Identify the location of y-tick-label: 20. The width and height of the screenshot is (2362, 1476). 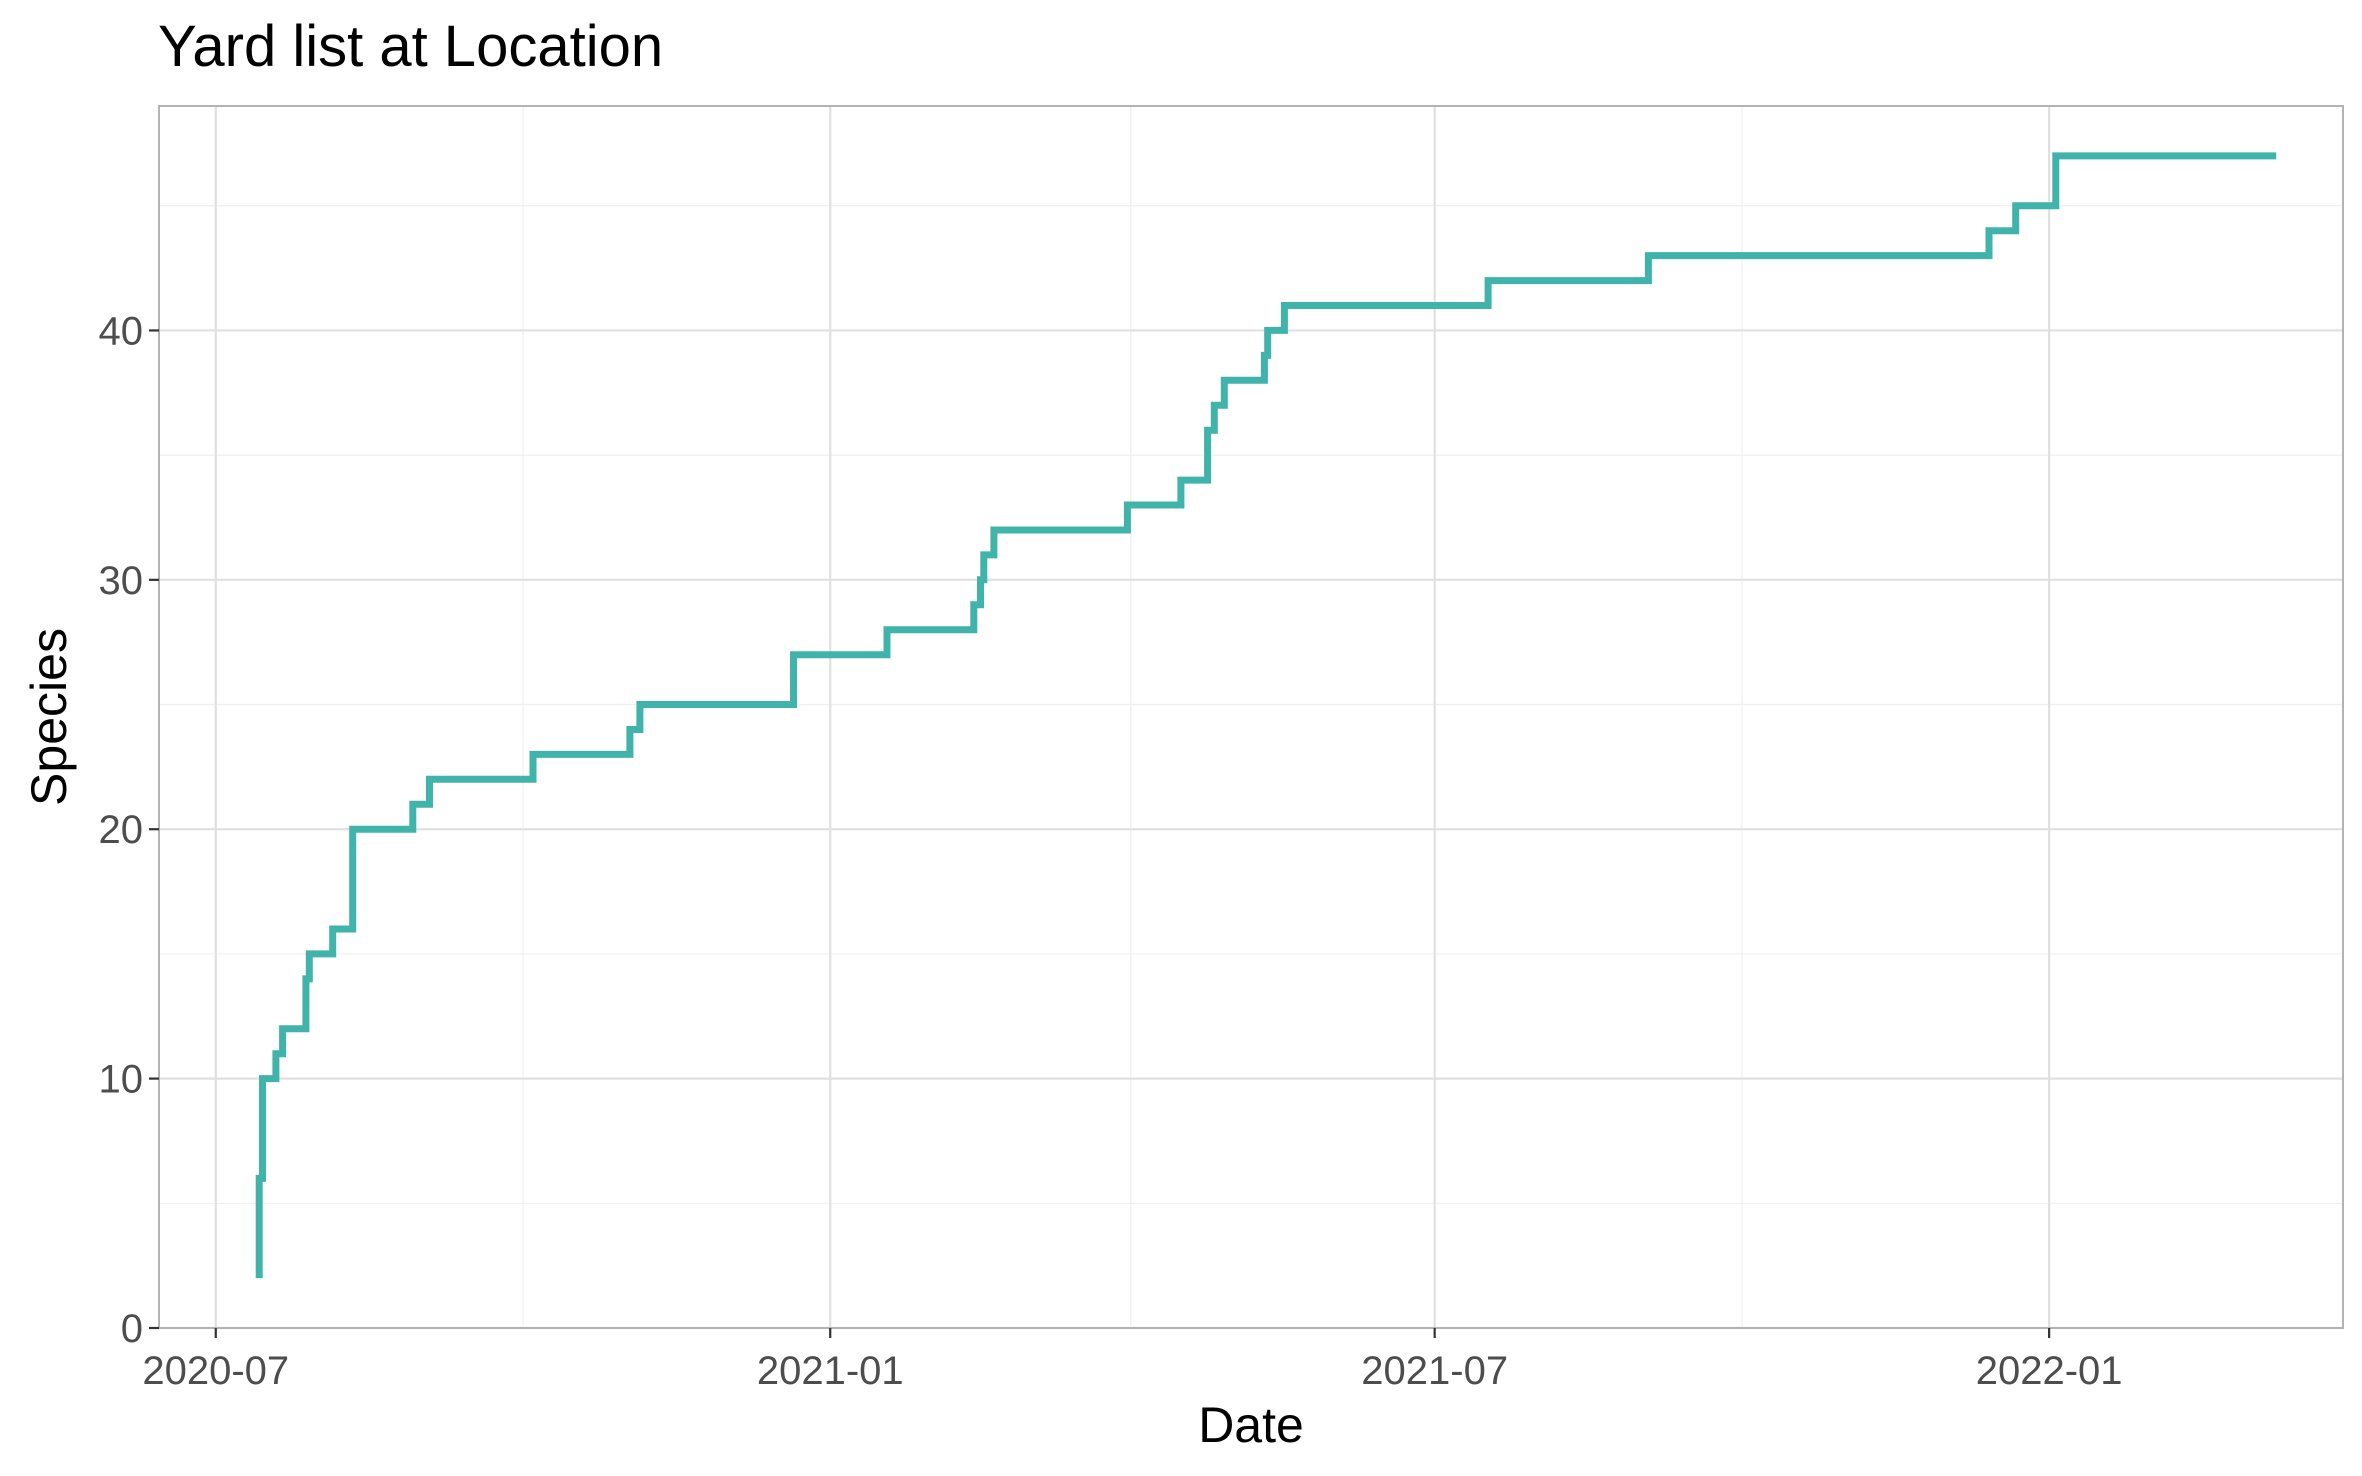
(121, 830).